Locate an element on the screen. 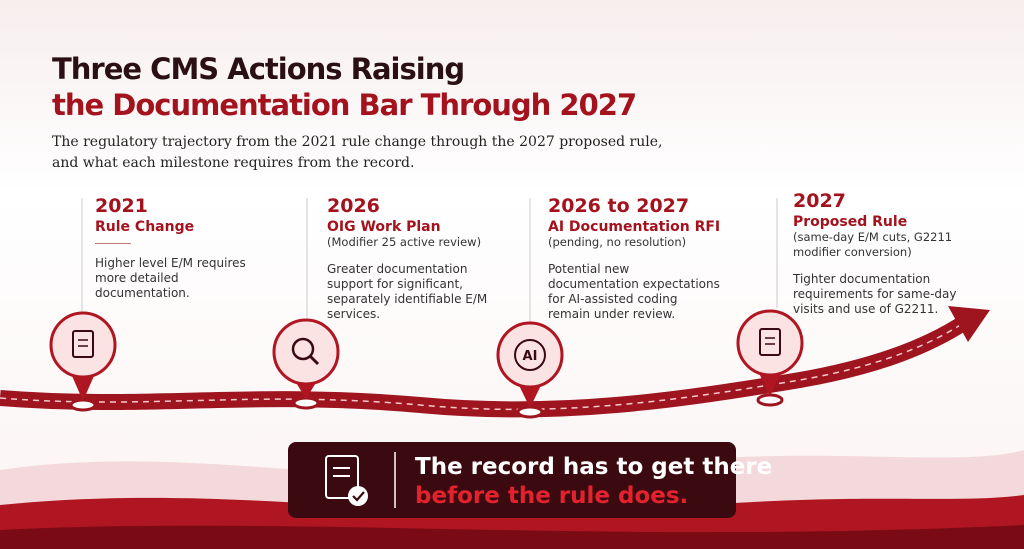  milestone-label: Proposed Rule is located at coordinates (850, 222).